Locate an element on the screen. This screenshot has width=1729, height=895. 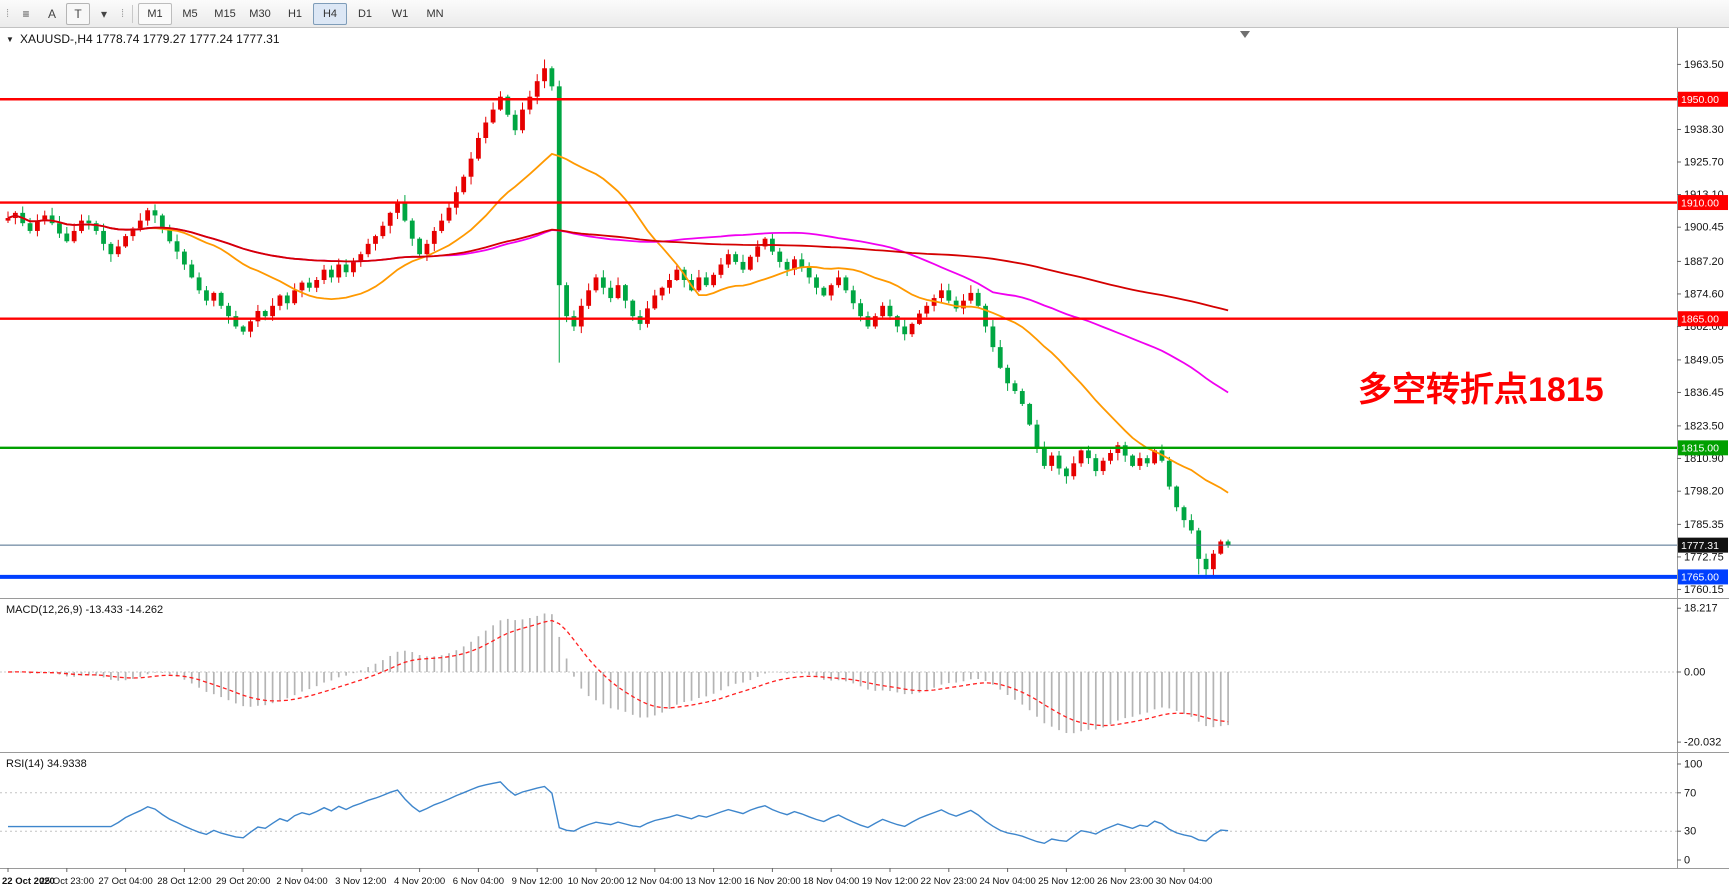
top-toolbar: ⁞ ≡ A T ▾ ⁞ M1 M5 M15 M30 H1 H4 D1 W1 MN is located at coordinates (864, 14).